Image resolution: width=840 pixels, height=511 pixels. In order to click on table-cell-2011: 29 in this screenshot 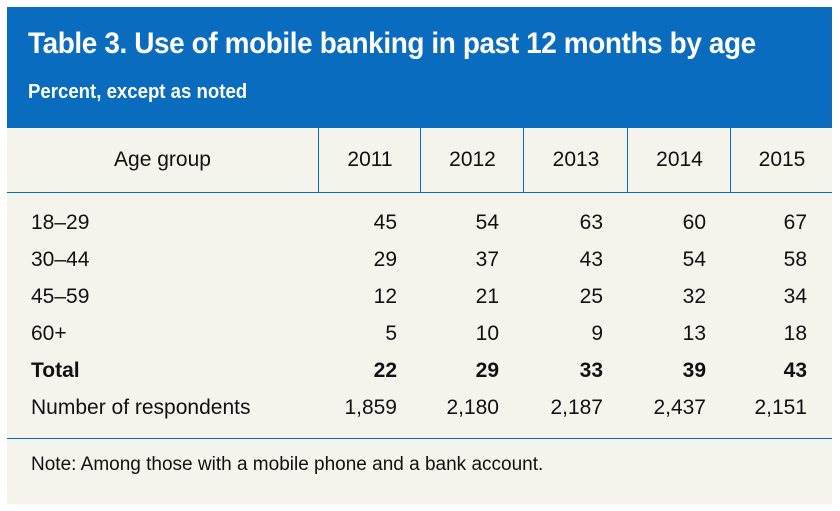, I will do `click(385, 259)`.